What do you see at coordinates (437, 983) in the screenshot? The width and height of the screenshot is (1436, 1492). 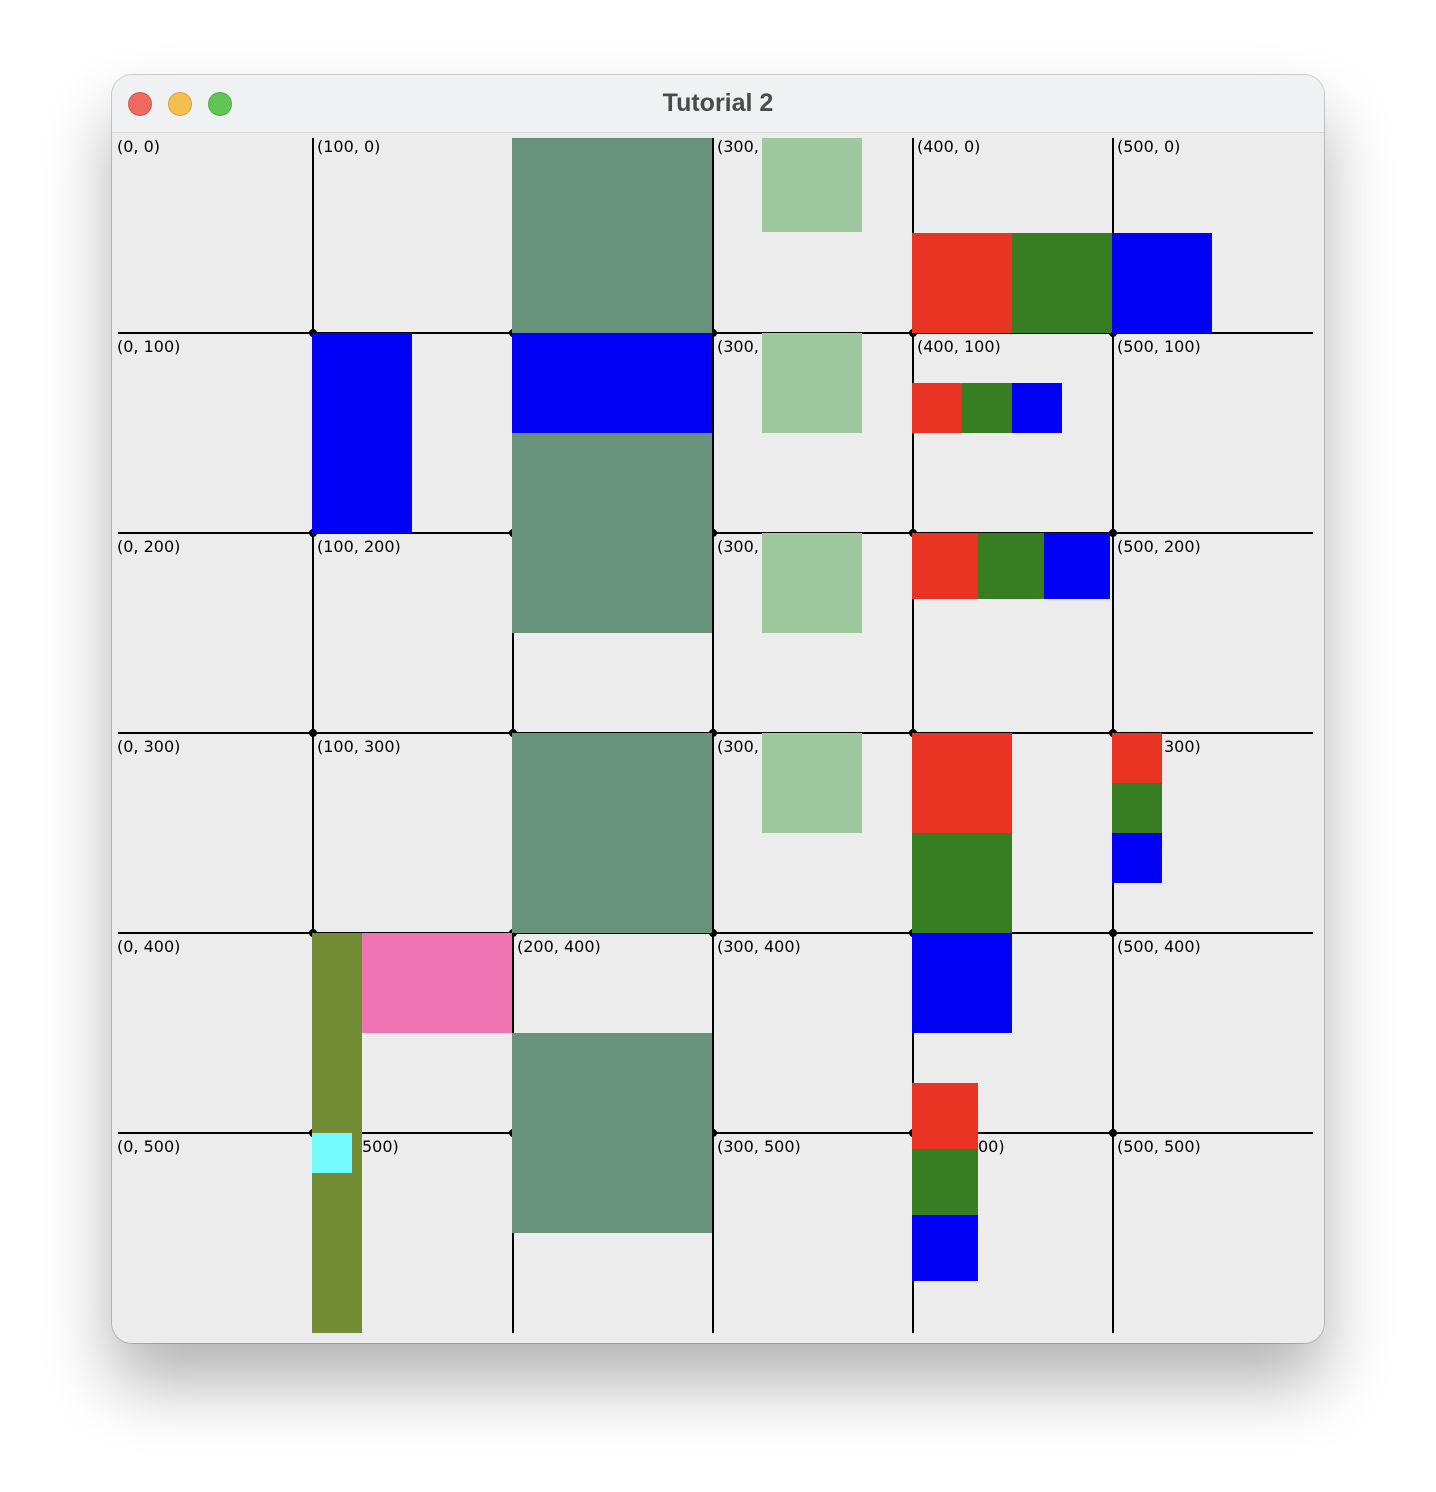 I see `pink-rectangle` at bounding box center [437, 983].